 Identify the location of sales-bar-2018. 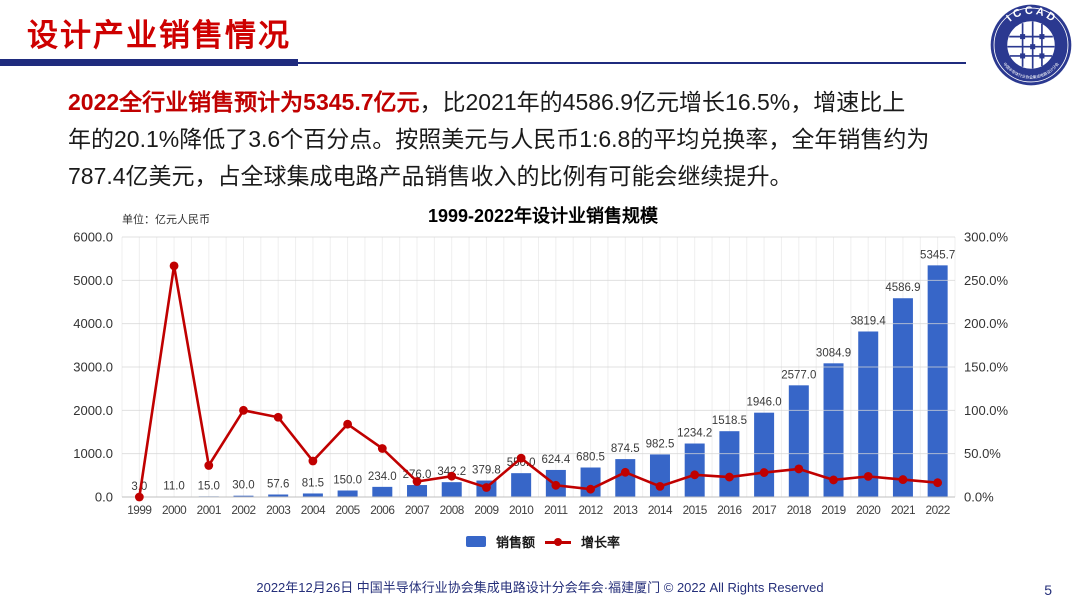
(798, 441).